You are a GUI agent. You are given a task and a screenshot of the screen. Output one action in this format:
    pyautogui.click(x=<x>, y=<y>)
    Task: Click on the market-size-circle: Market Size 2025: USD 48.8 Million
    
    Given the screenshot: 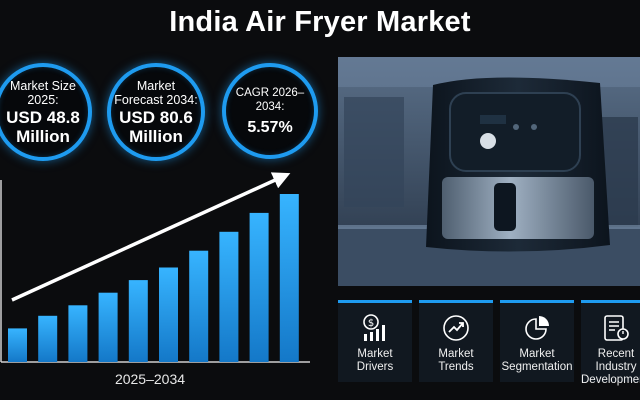 What is the action you would take?
    pyautogui.click(x=46, y=112)
    